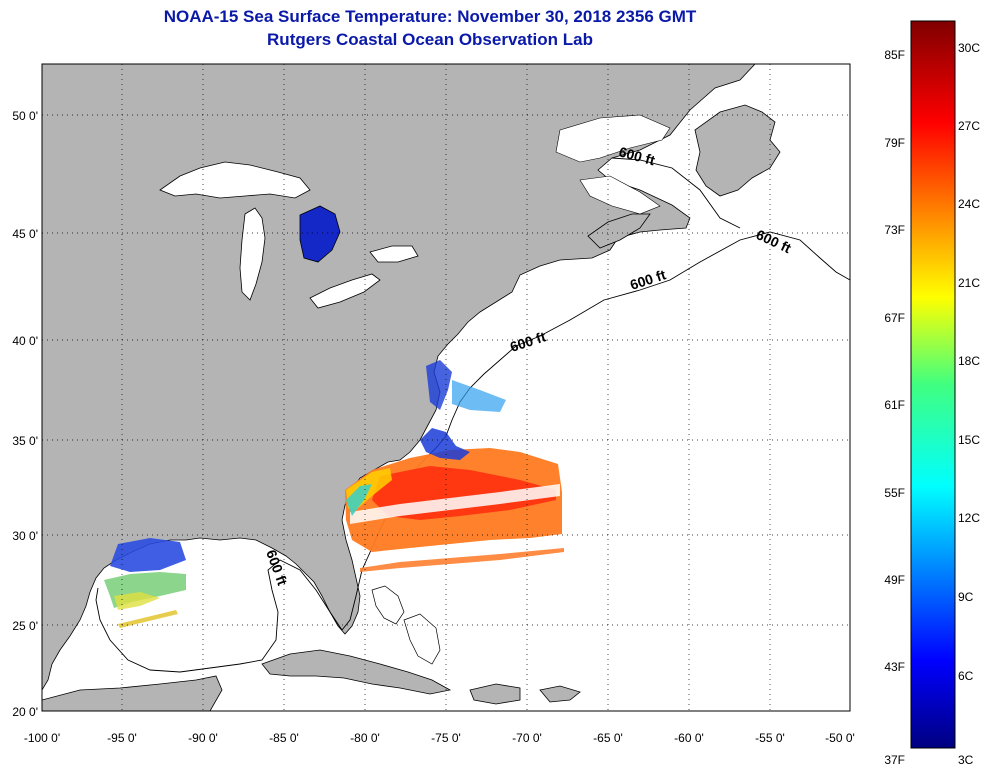 This screenshot has height=770, width=984. What do you see at coordinates (689, 738) in the screenshot?
I see `lon-tick: -60 0'` at bounding box center [689, 738].